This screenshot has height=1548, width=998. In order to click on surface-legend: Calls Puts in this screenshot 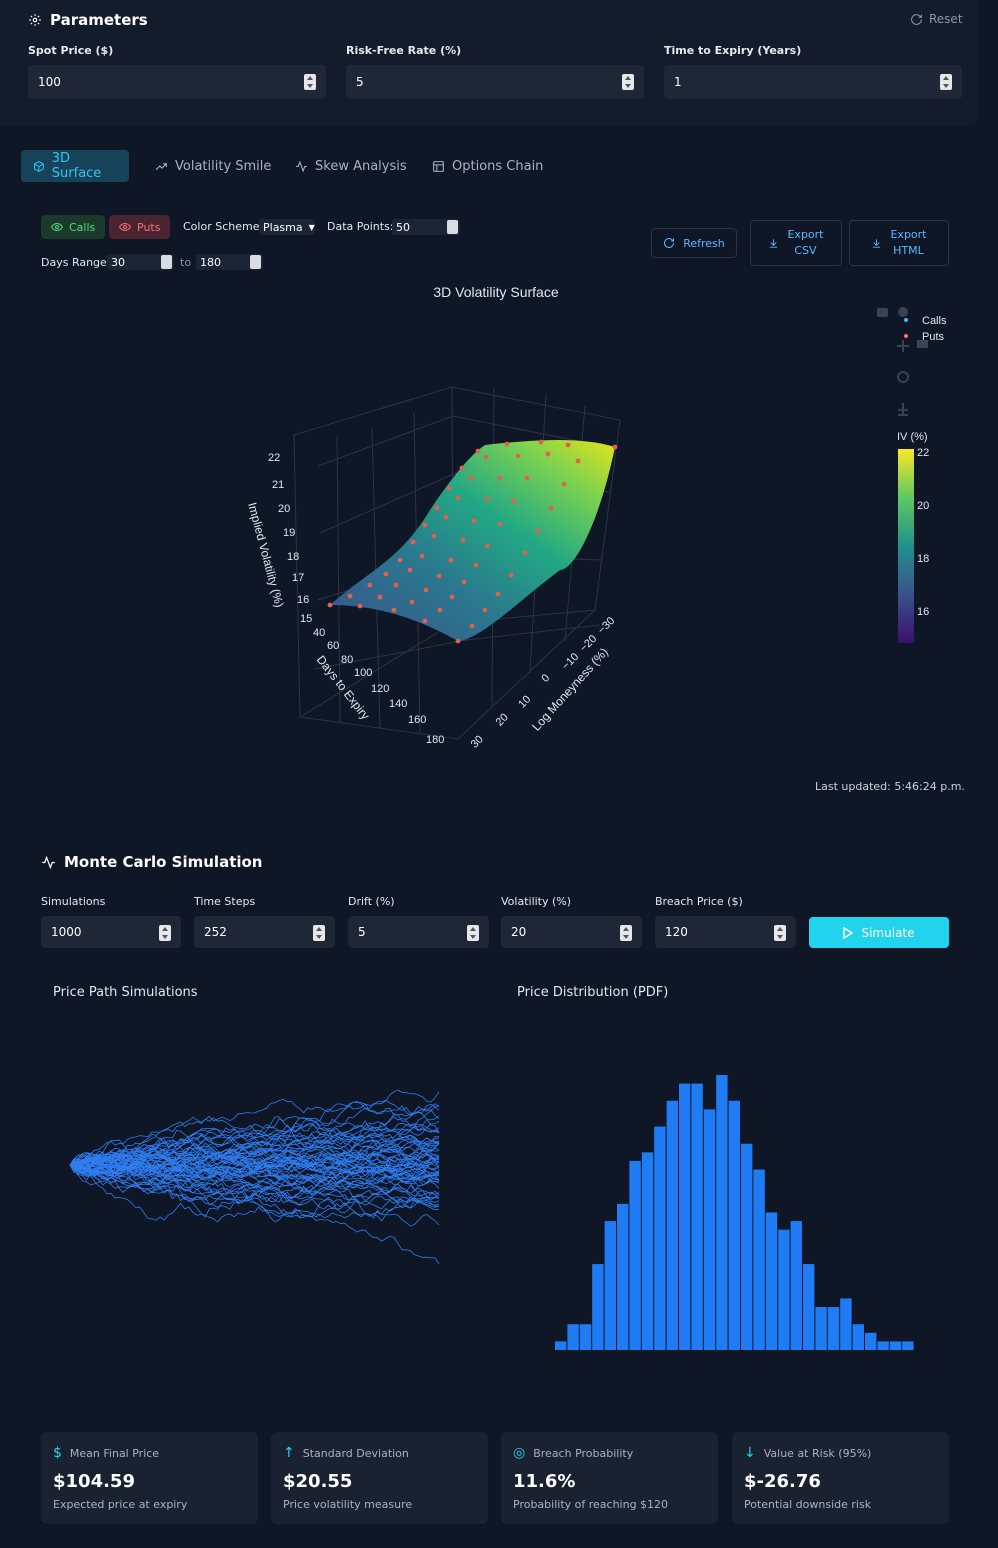, I will do `click(925, 329)`.